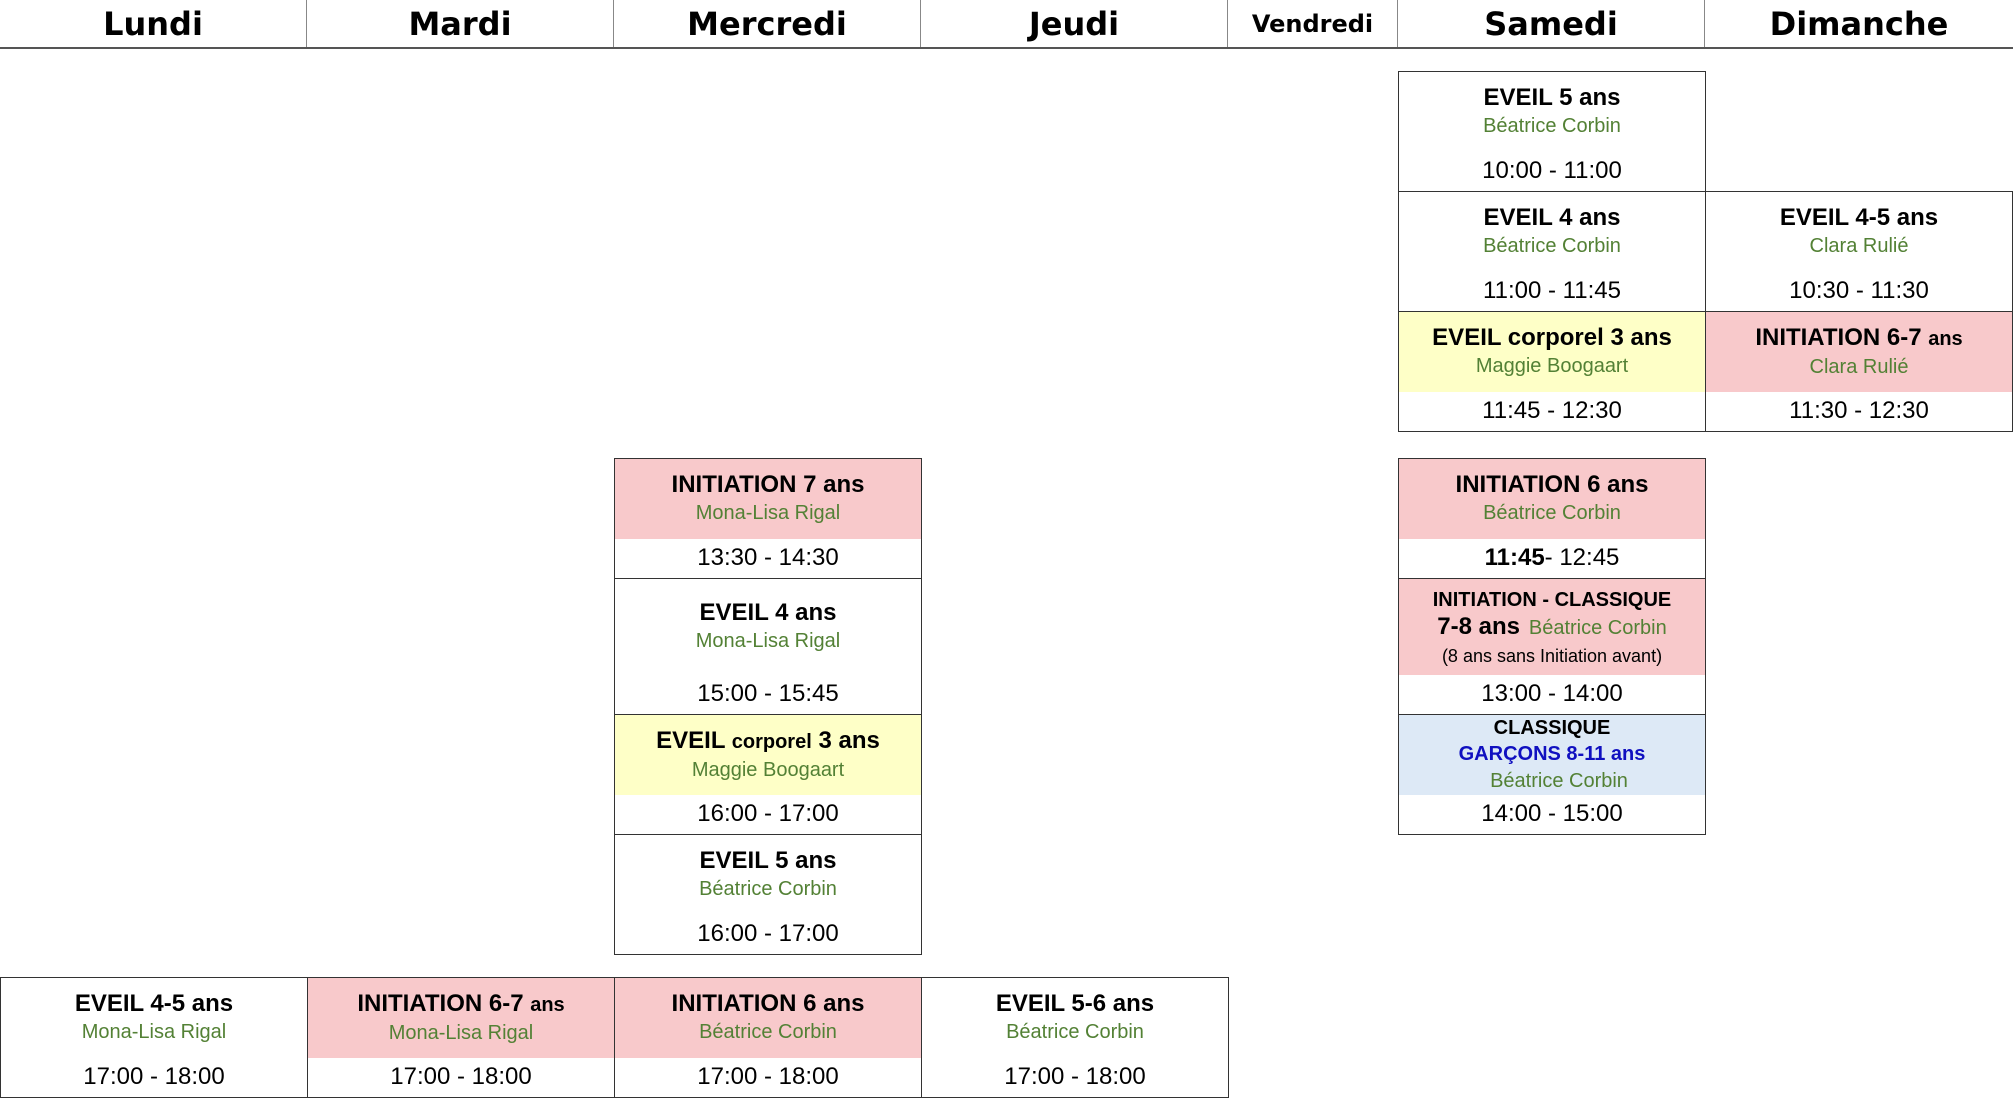 The width and height of the screenshot is (2013, 1098). I want to click on class-cell-dimanche-eveil: EVEIL 4-5 ans Clara Rulié 10:30 - 11:30, so click(1859, 251).